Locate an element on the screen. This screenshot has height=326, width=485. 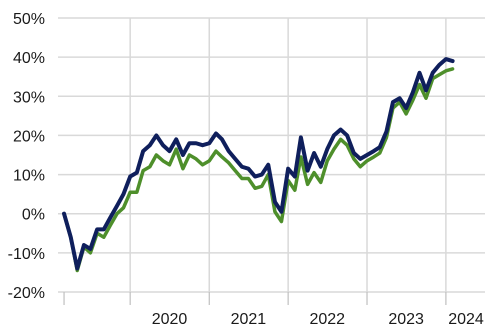
y-tick-label: 30% is located at coordinates (29, 97).